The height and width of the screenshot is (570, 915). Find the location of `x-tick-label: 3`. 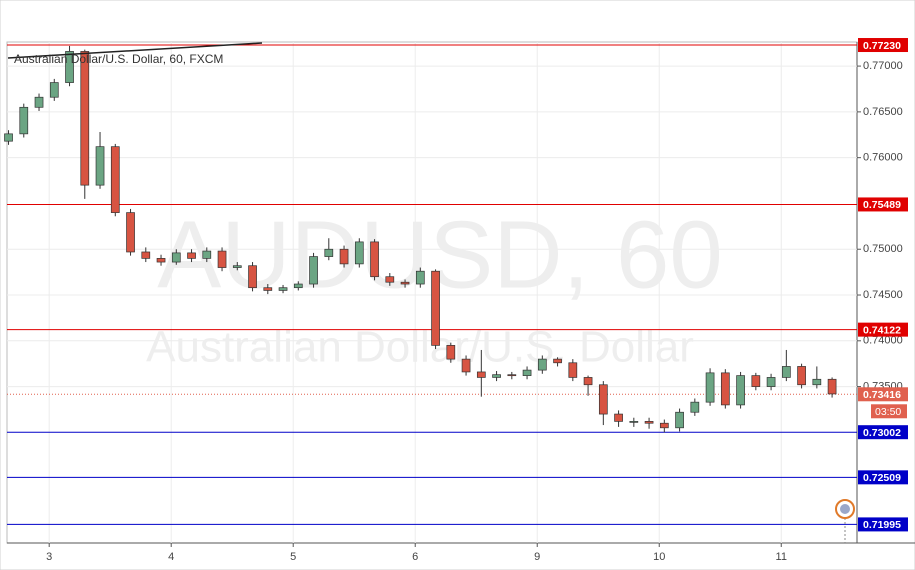

x-tick-label: 3 is located at coordinates (49, 557).